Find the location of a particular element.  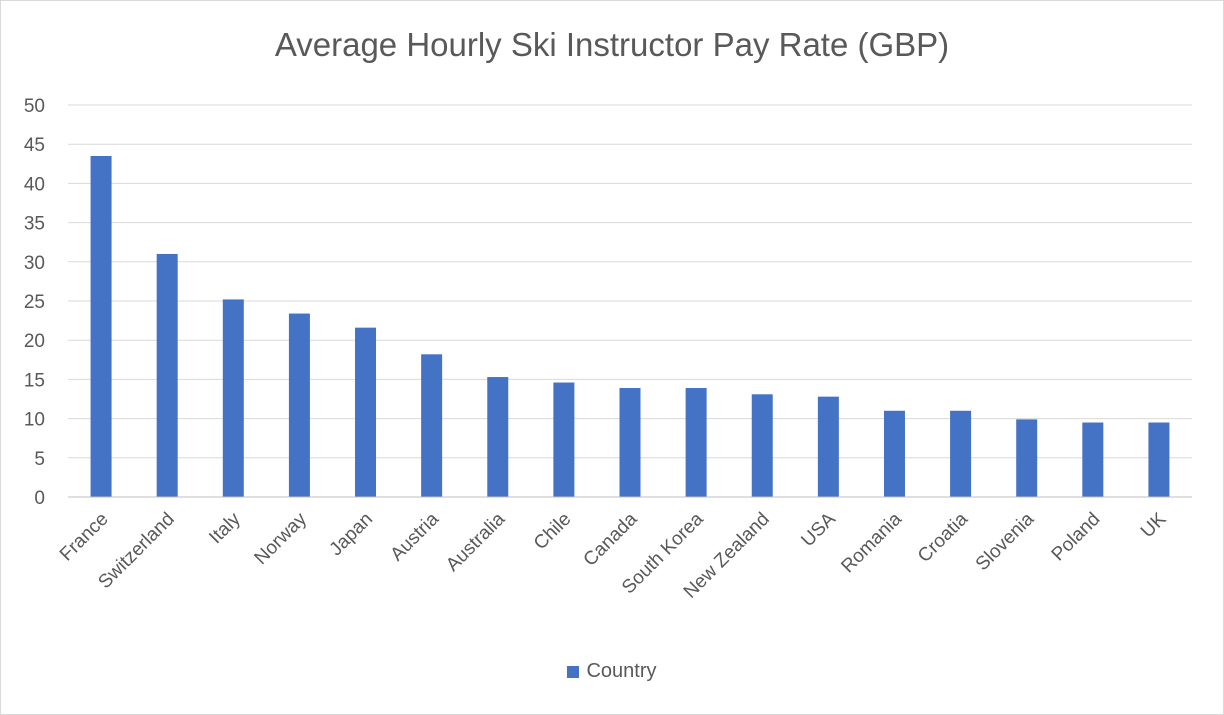

y-tick-label: 0 is located at coordinates (39, 498).